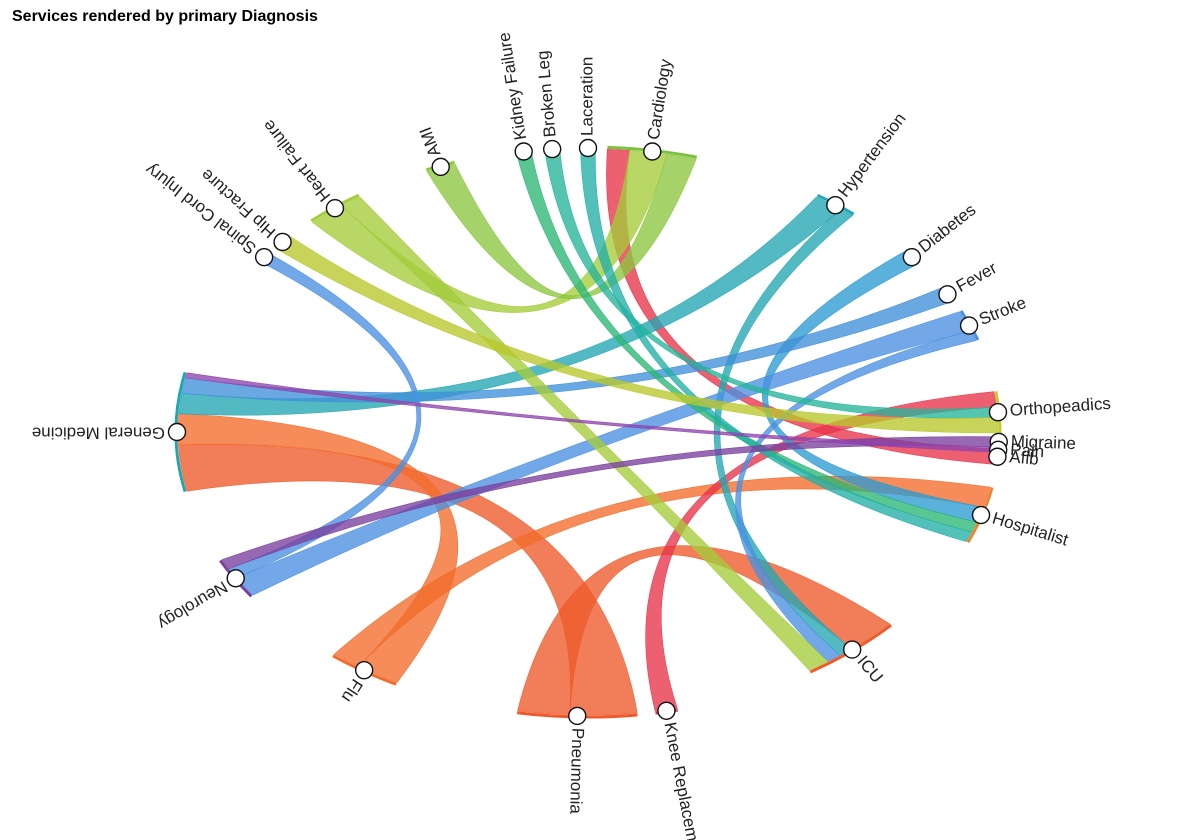  I want to click on node-marker-hypertension, so click(835, 205).